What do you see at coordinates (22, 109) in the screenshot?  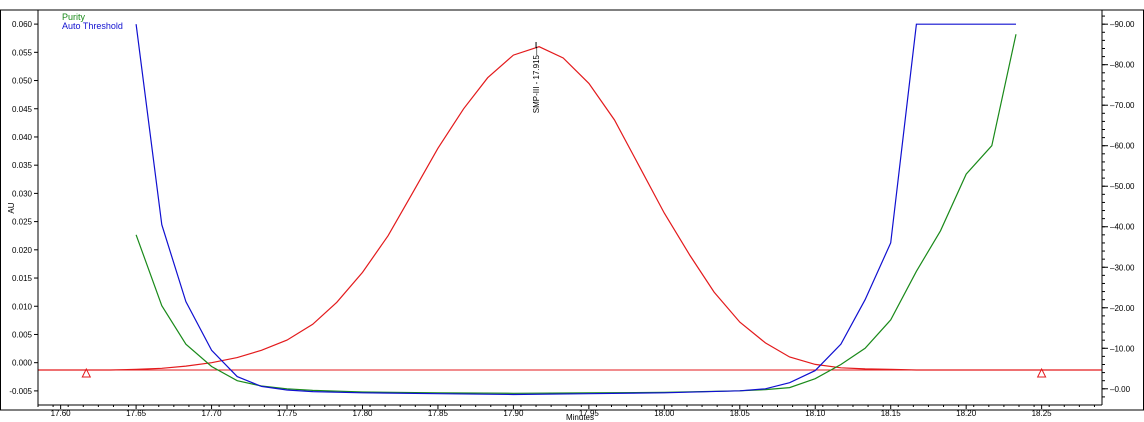 I see `y-tick-label: 0.045` at bounding box center [22, 109].